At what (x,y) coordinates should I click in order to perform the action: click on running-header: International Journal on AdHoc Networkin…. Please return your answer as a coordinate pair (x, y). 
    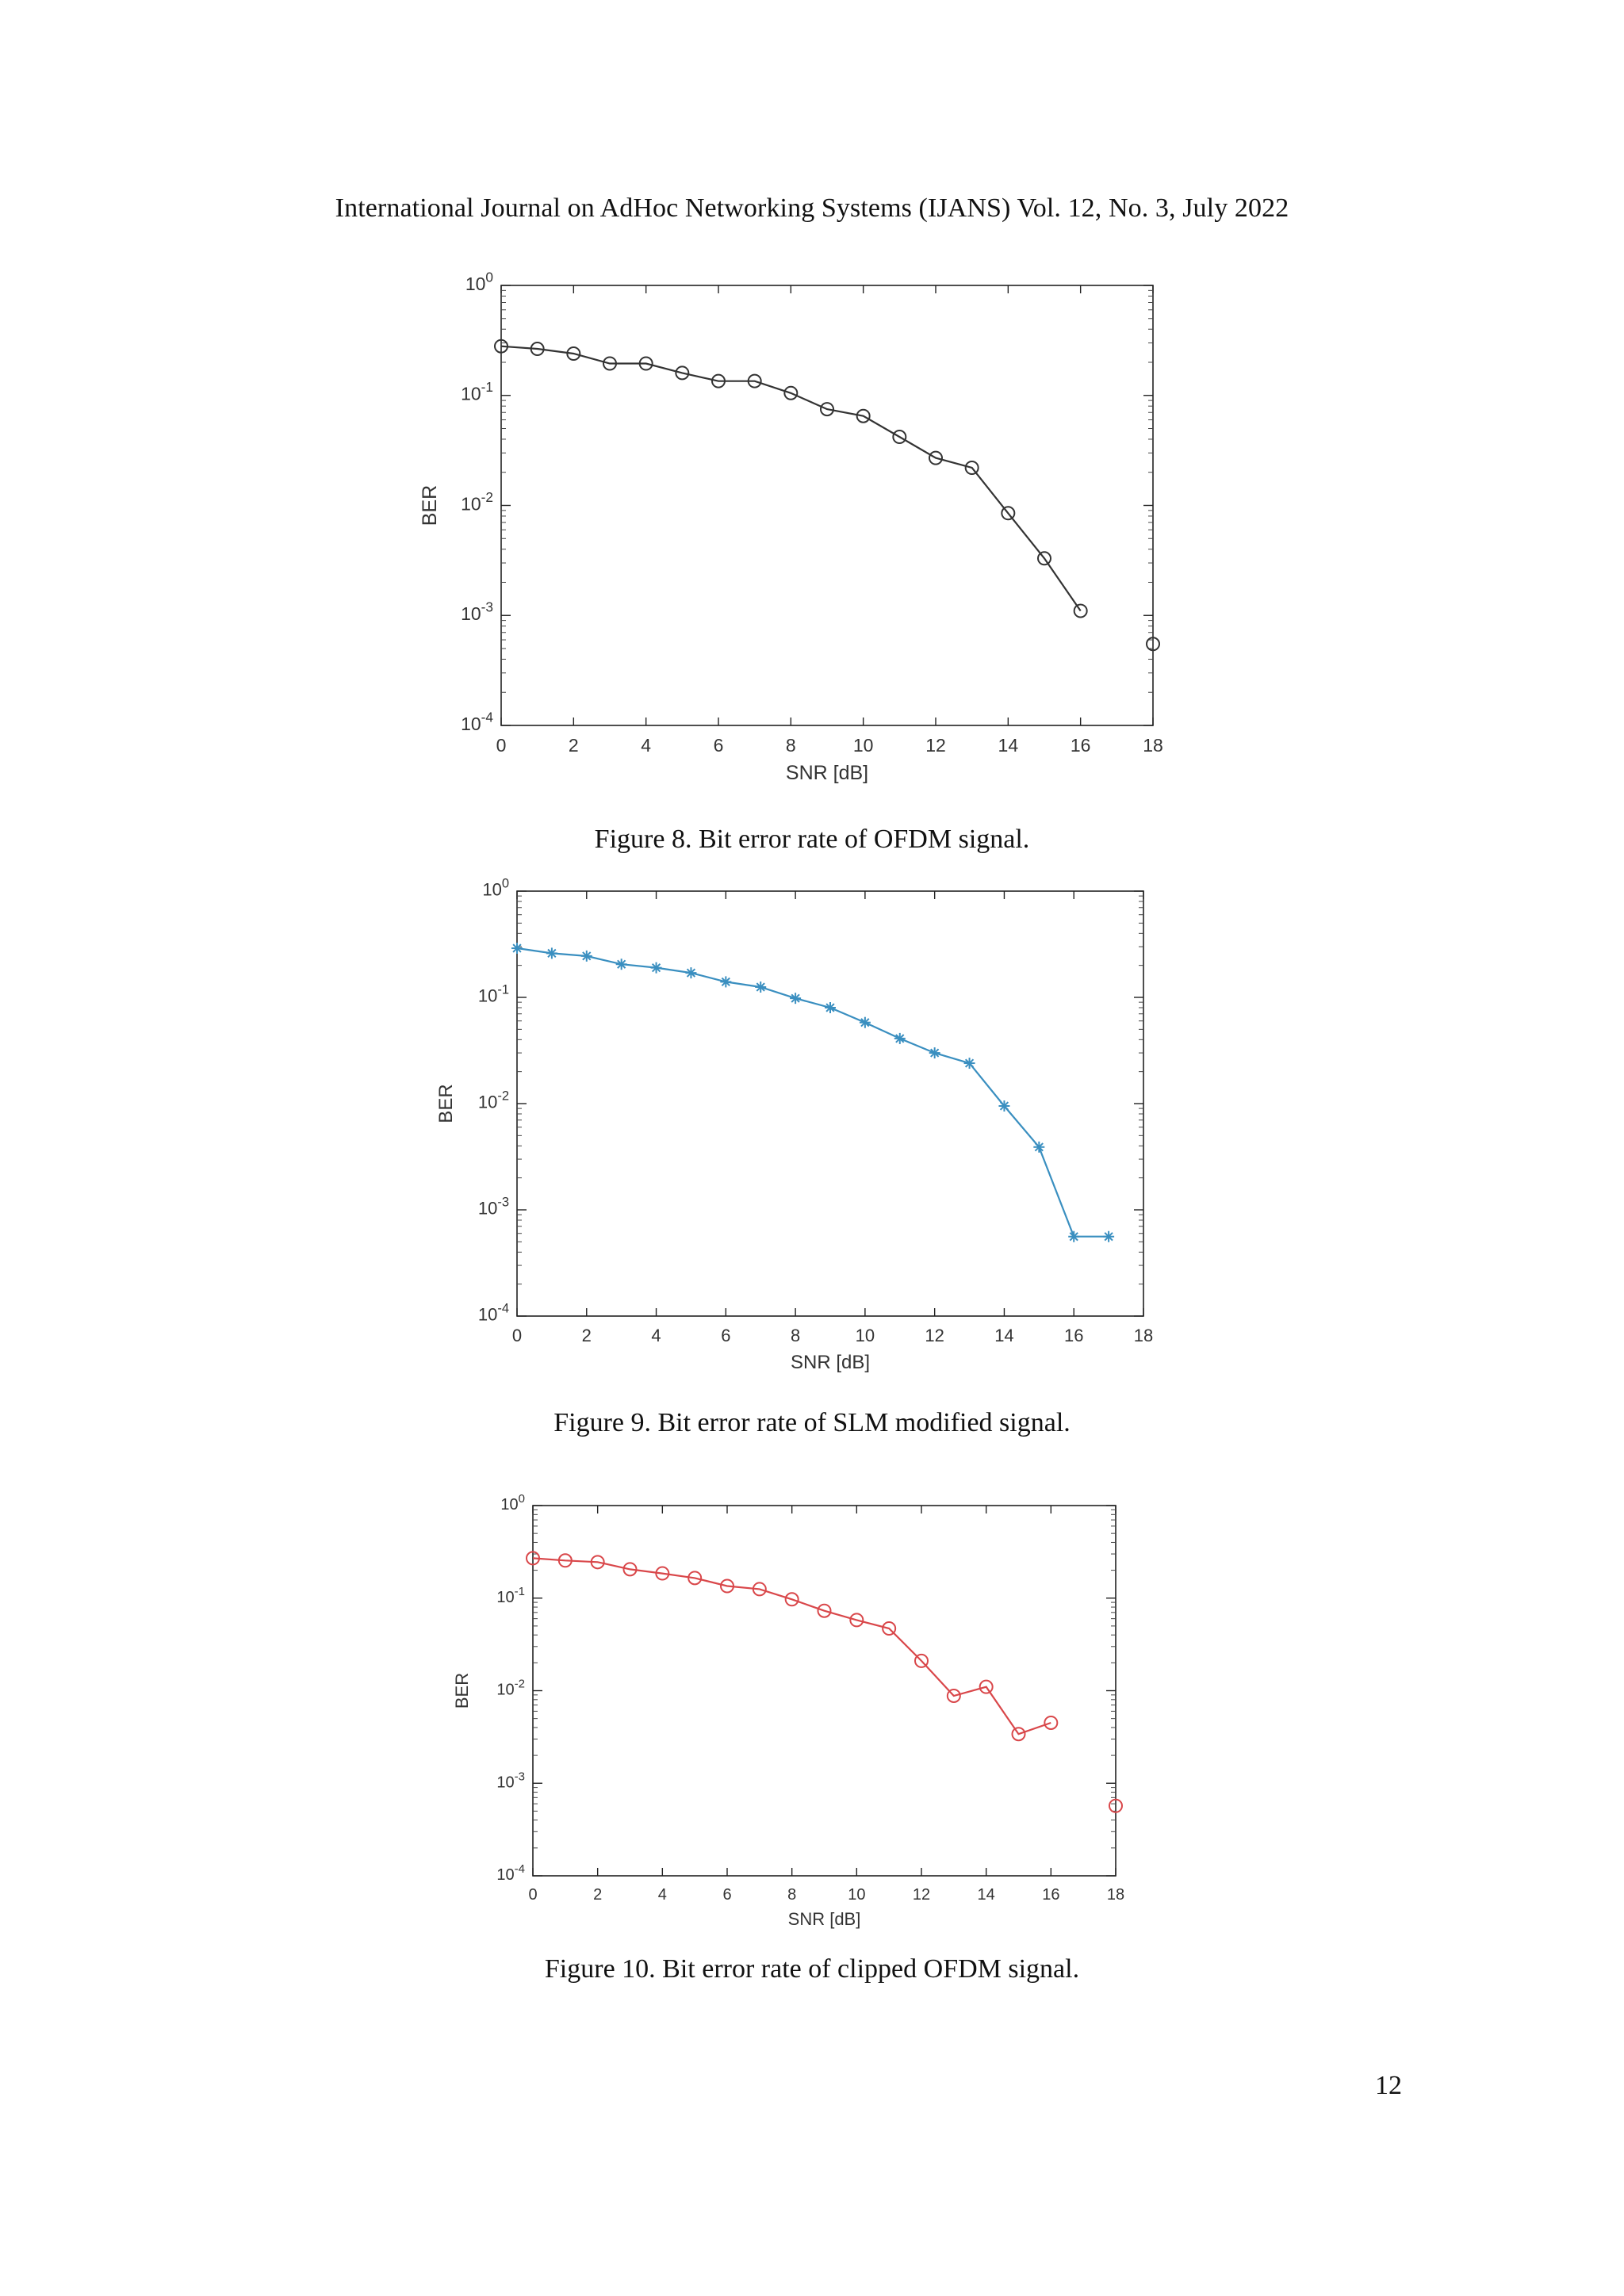
    Looking at the image, I should click on (812, 208).